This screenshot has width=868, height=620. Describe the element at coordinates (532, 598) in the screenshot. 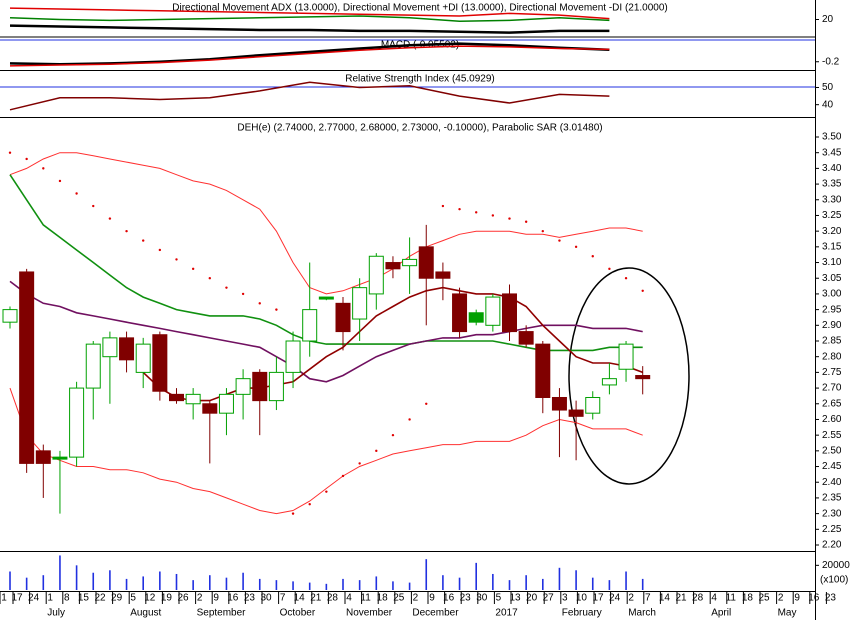

I see `x-tick-label: 20` at that location.